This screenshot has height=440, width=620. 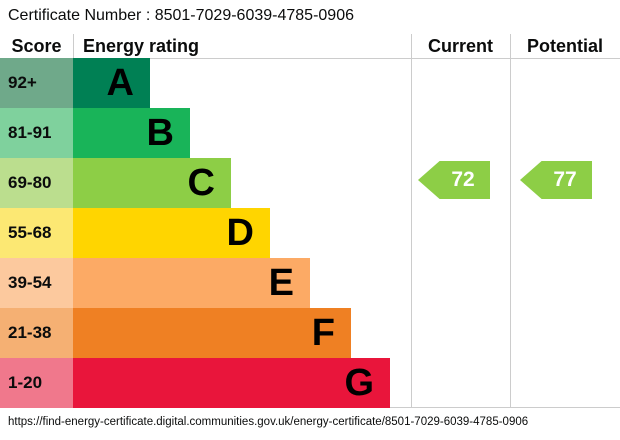 I want to click on rating-band-row-b: 81-91 B, so click(x=95, y=133).